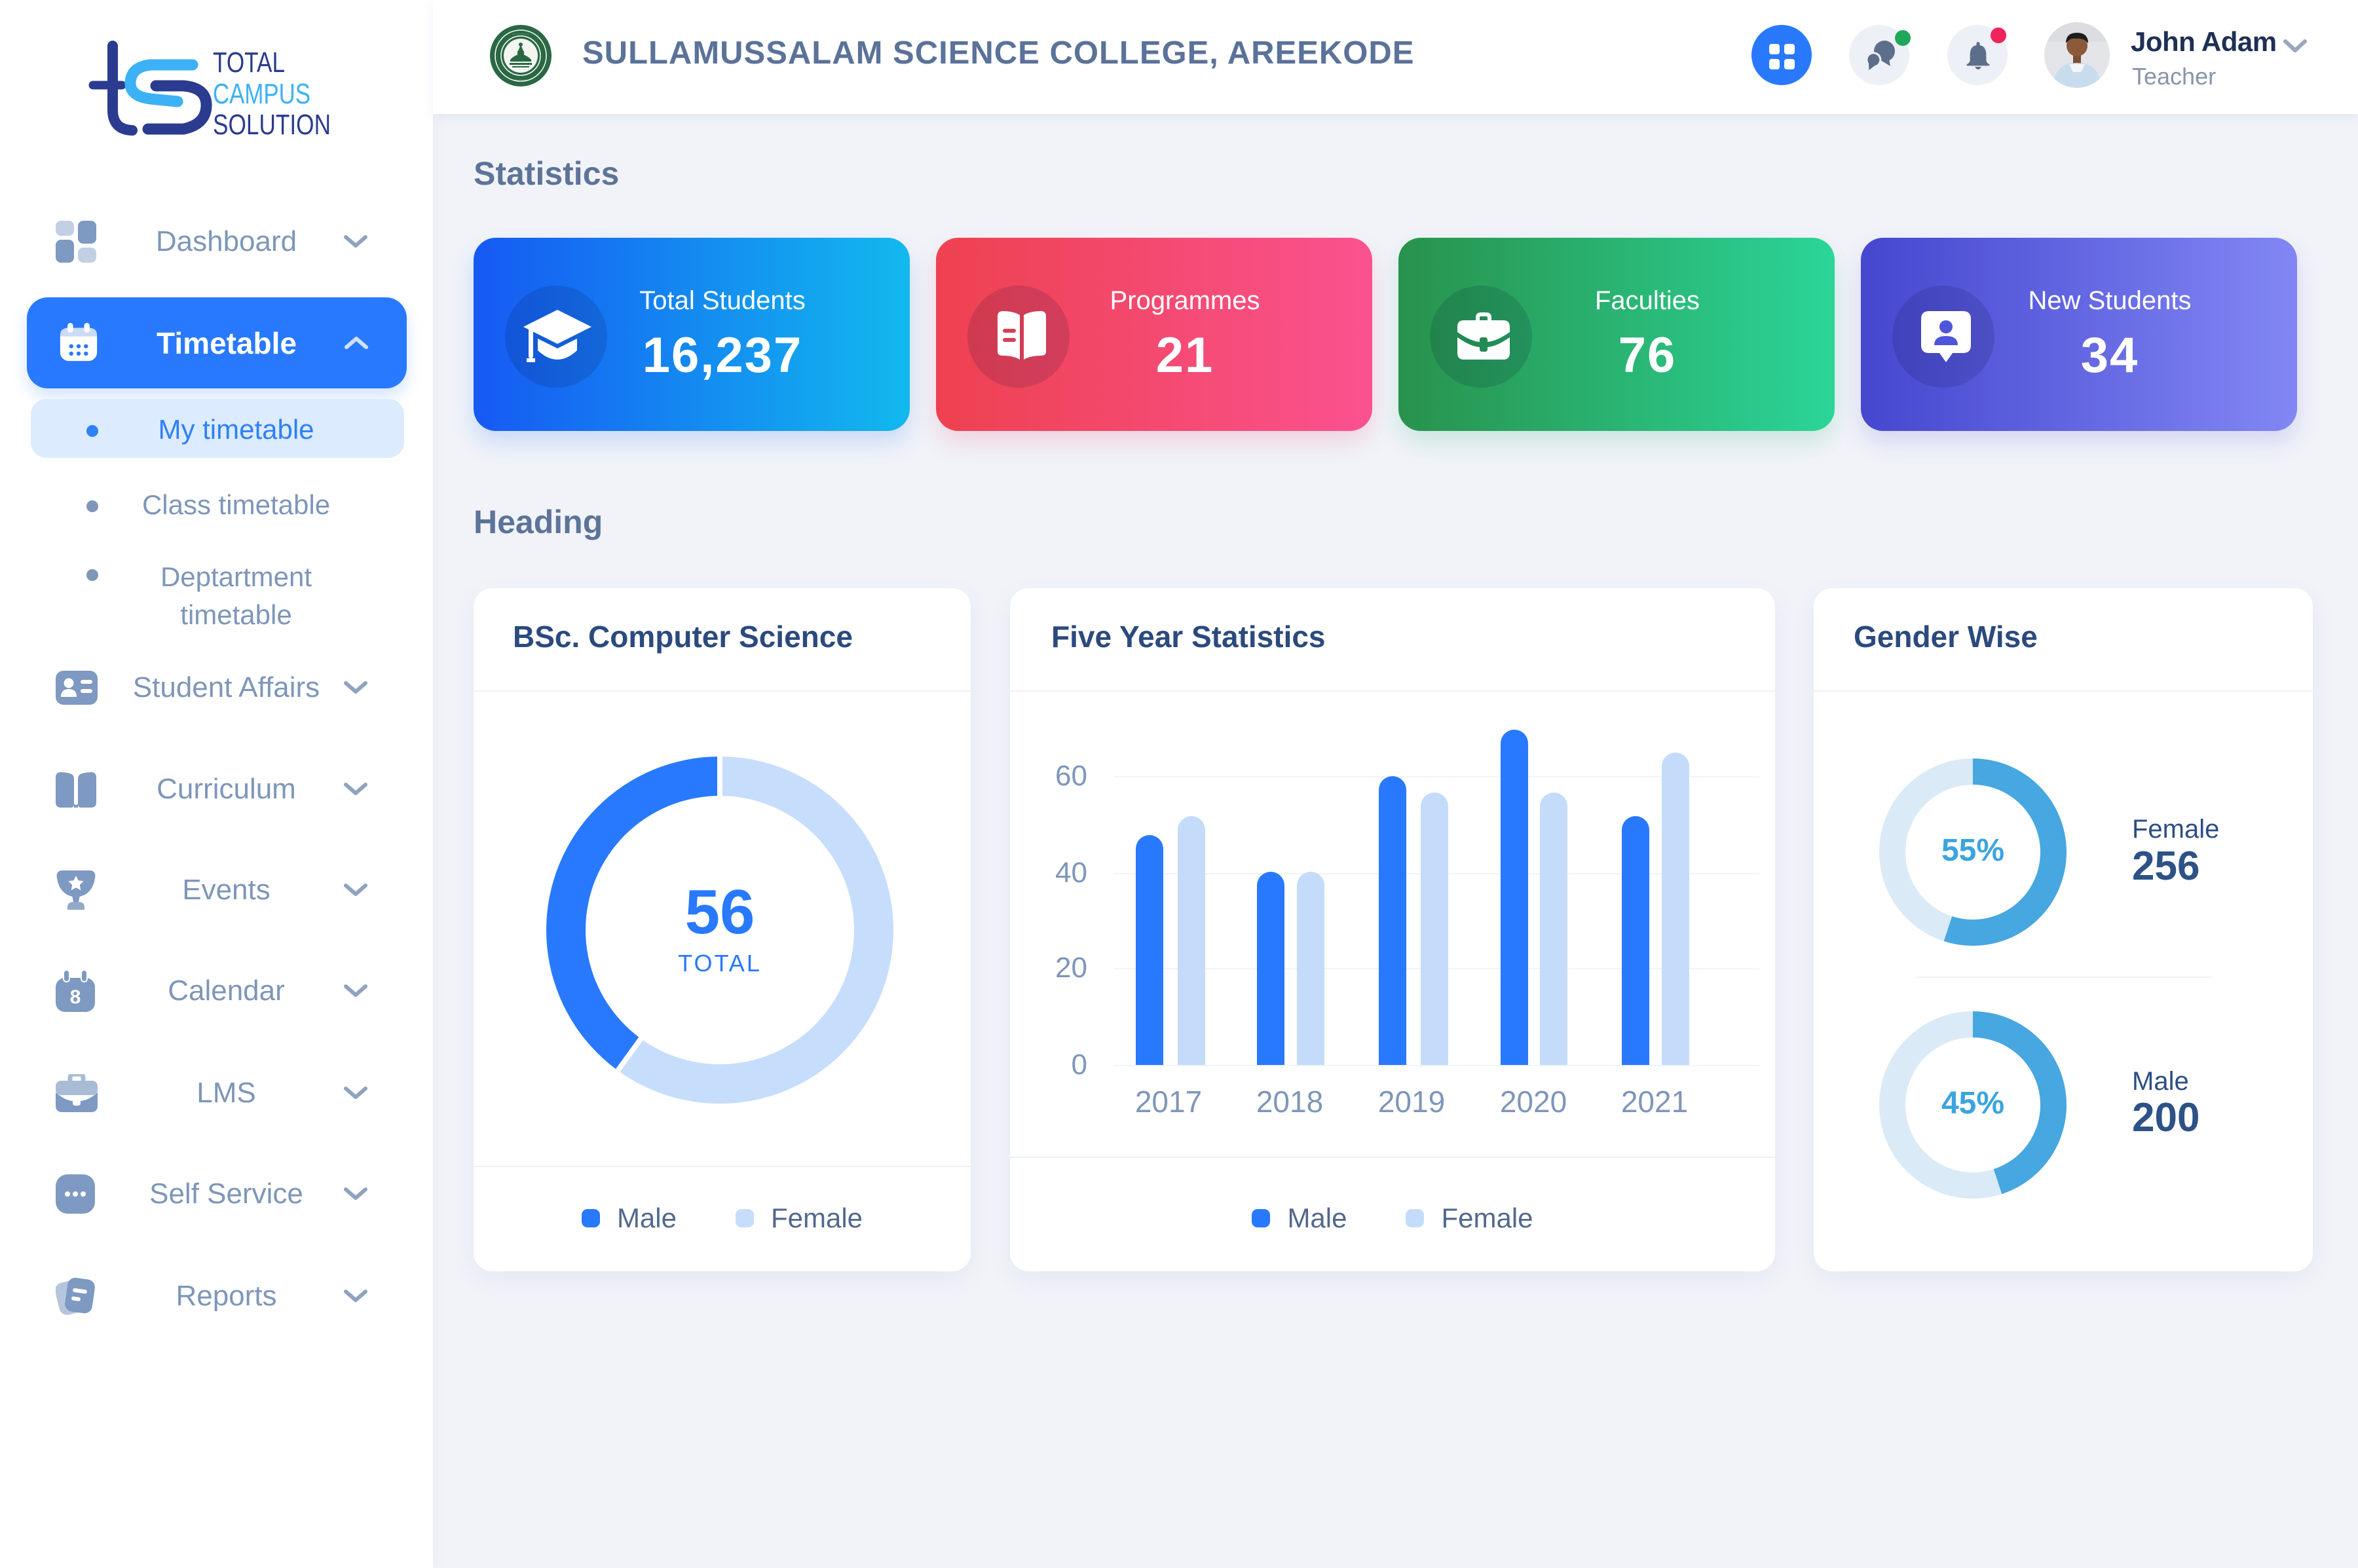 The height and width of the screenshot is (1568, 2358). What do you see at coordinates (76, 997) in the screenshot?
I see `svg-text: 8` at bounding box center [76, 997].